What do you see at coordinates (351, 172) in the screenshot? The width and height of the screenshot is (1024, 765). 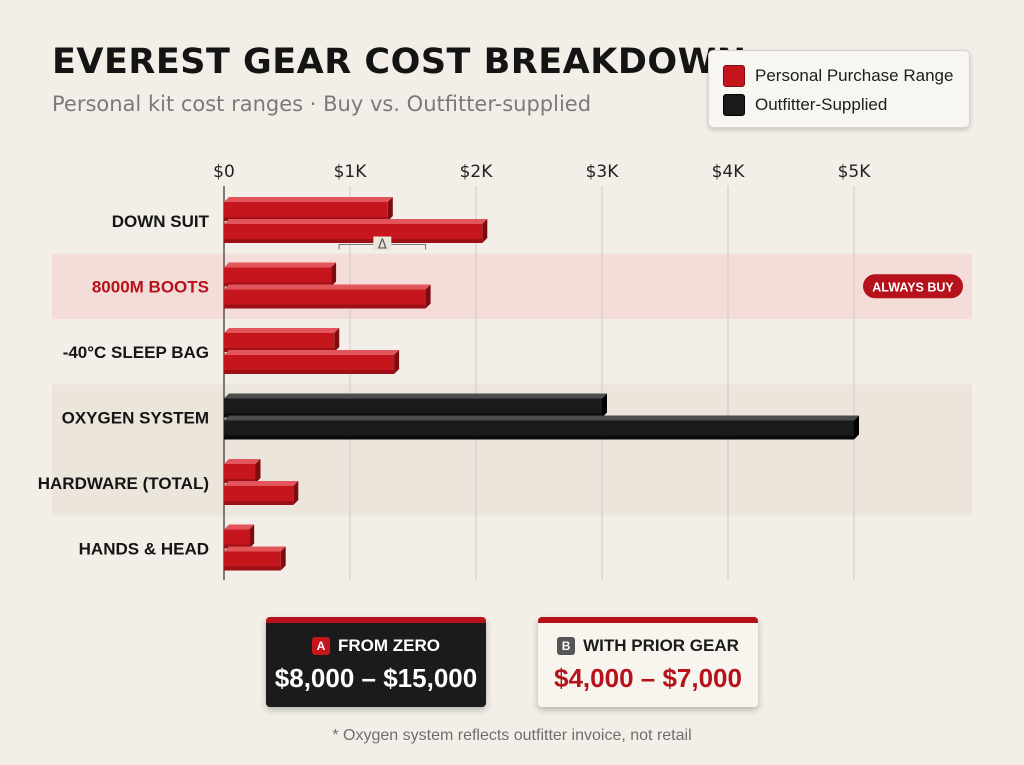 I see `x-tick-label: $1K` at bounding box center [351, 172].